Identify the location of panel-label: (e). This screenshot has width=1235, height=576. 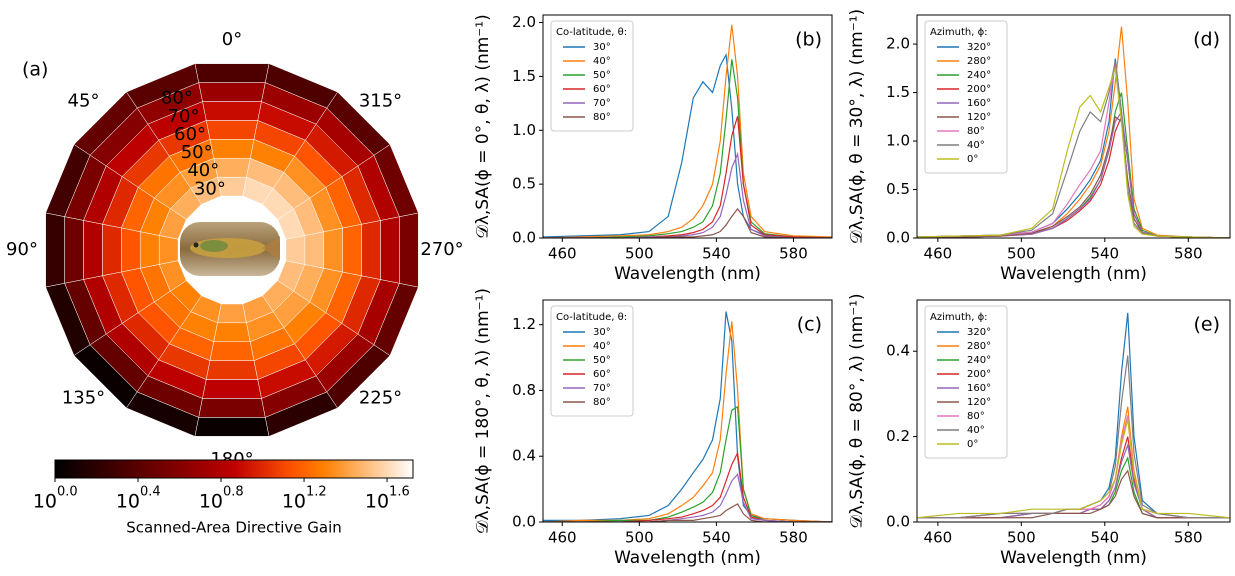
(1206, 325).